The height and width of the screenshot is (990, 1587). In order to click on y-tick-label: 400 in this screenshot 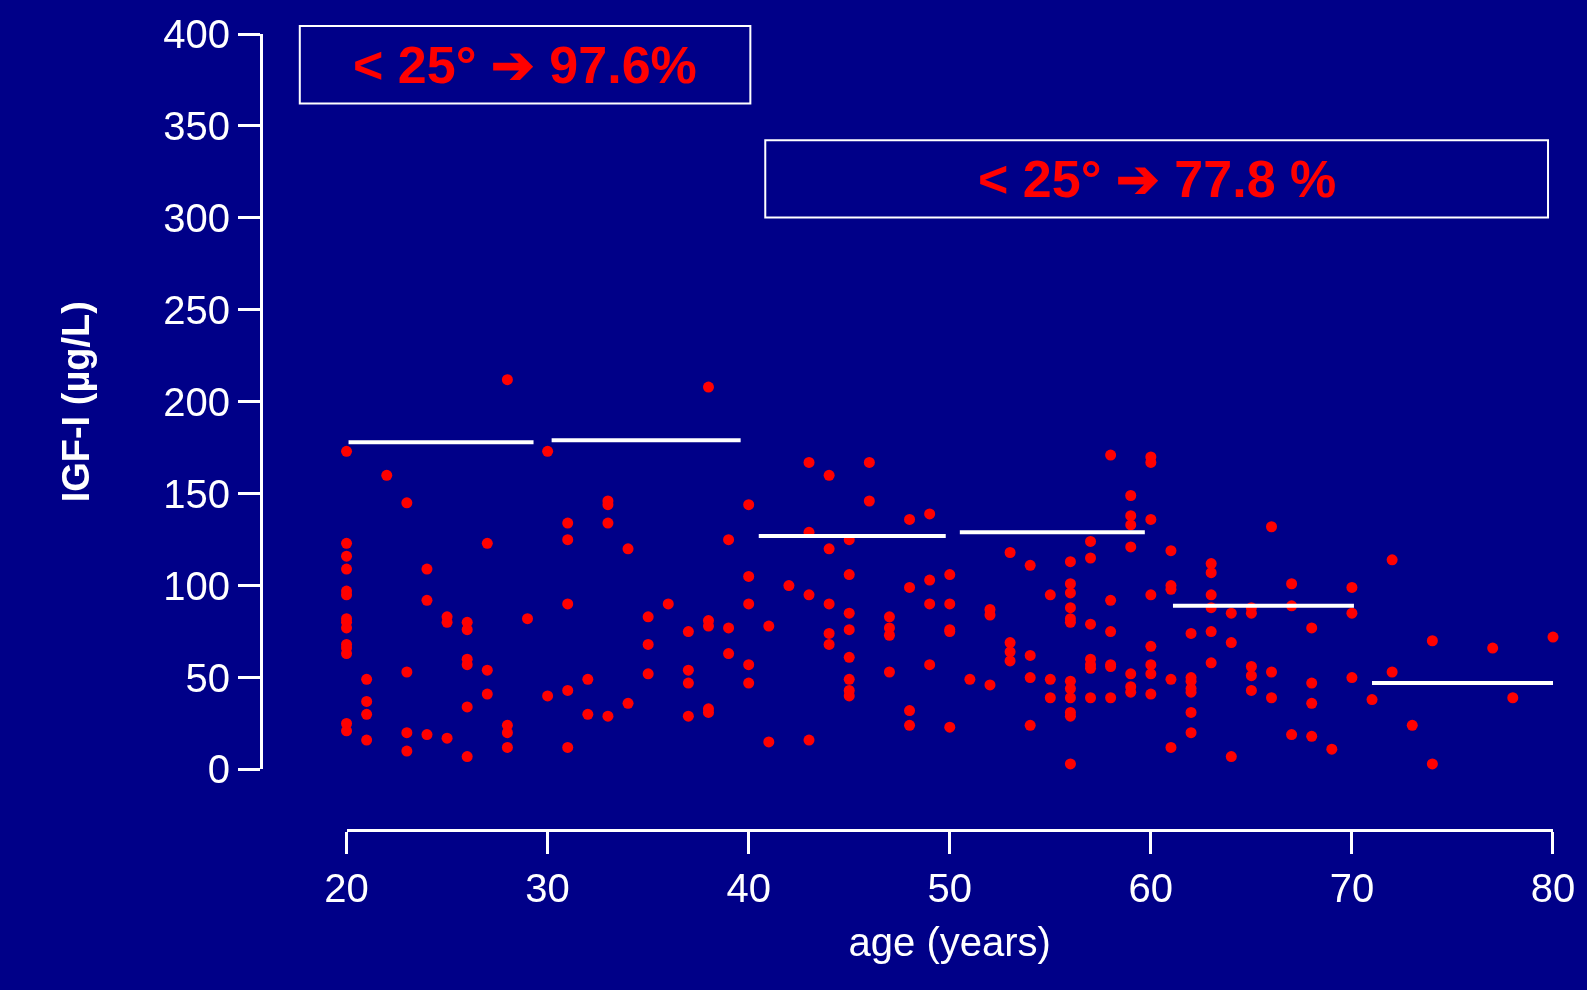, I will do `click(196, 34)`.